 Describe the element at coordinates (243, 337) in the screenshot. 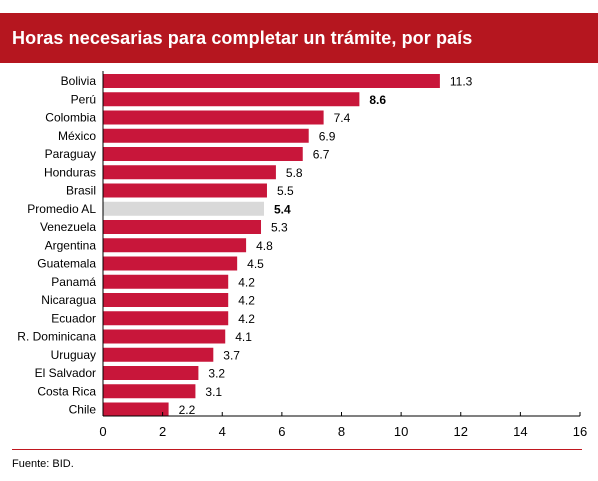

I see `value-label: 4.1` at that location.